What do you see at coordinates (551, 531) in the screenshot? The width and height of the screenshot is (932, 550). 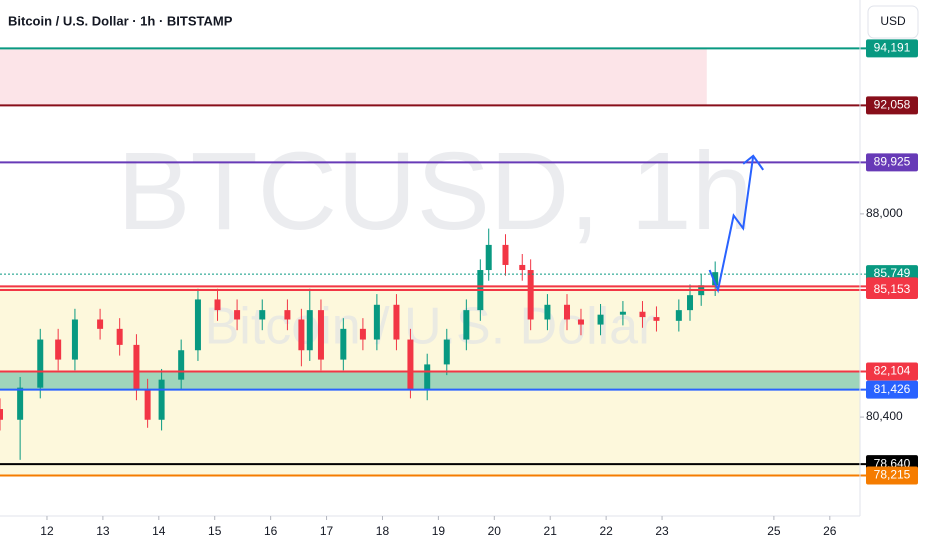 I see `x-tick-label: 21` at bounding box center [551, 531].